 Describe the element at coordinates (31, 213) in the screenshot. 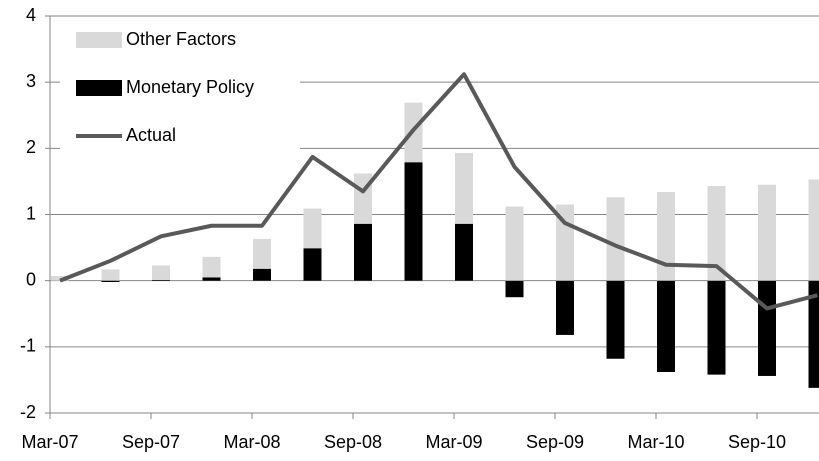

I see `y-tick-label: 1` at that location.